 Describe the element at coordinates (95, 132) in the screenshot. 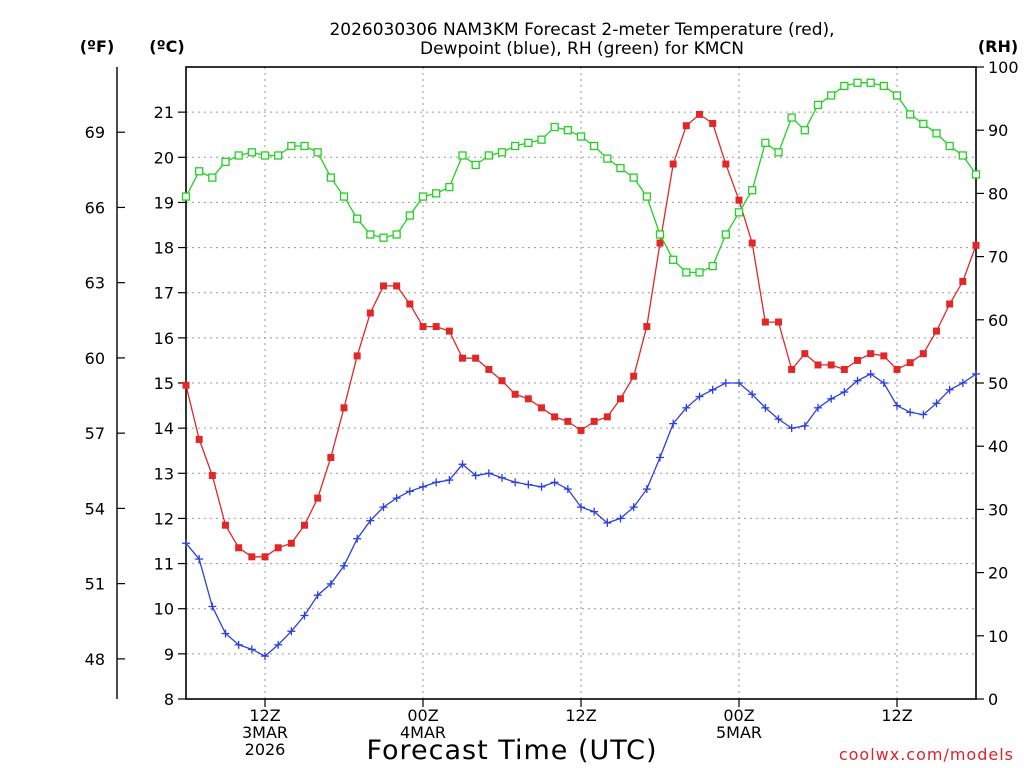

I see `fahrenheit-tick-label: 69` at that location.